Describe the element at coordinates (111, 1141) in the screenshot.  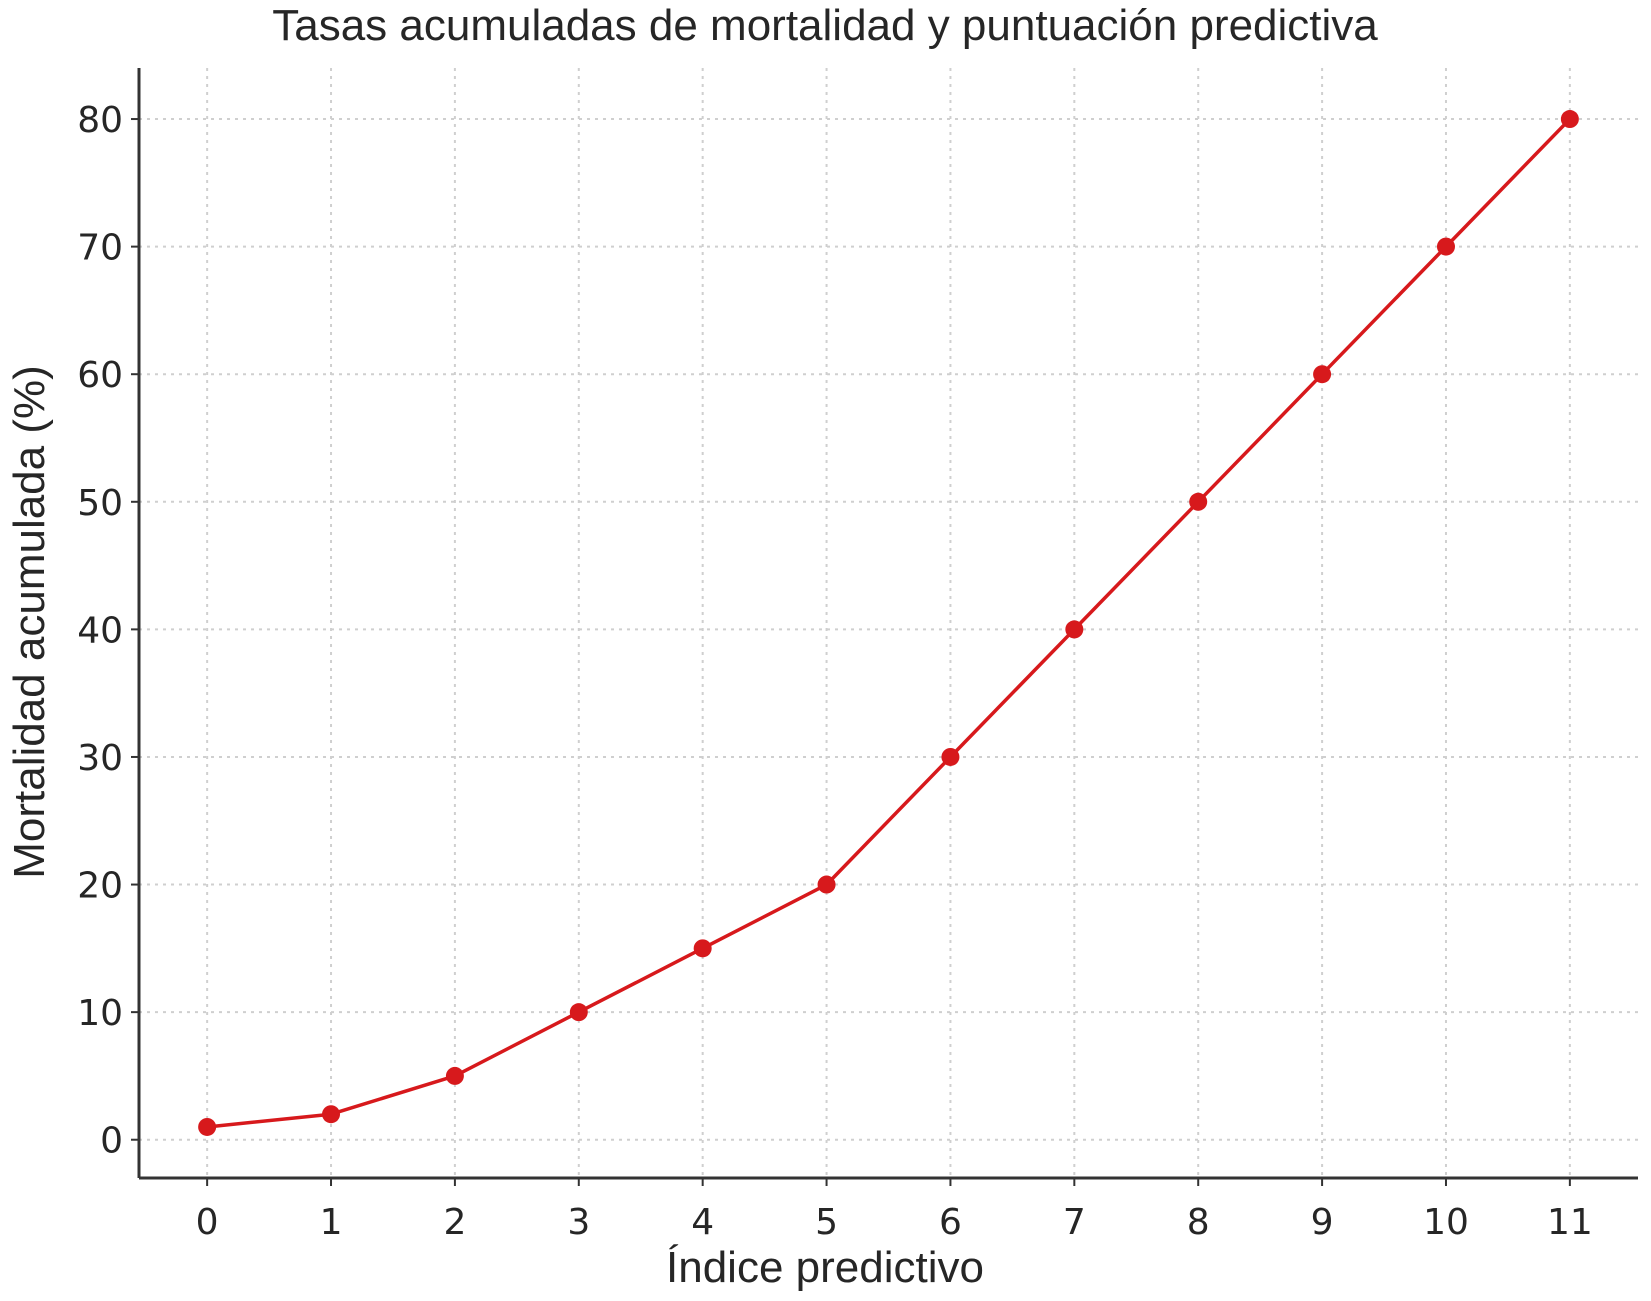
I see `y-tick-label: 0` at that location.